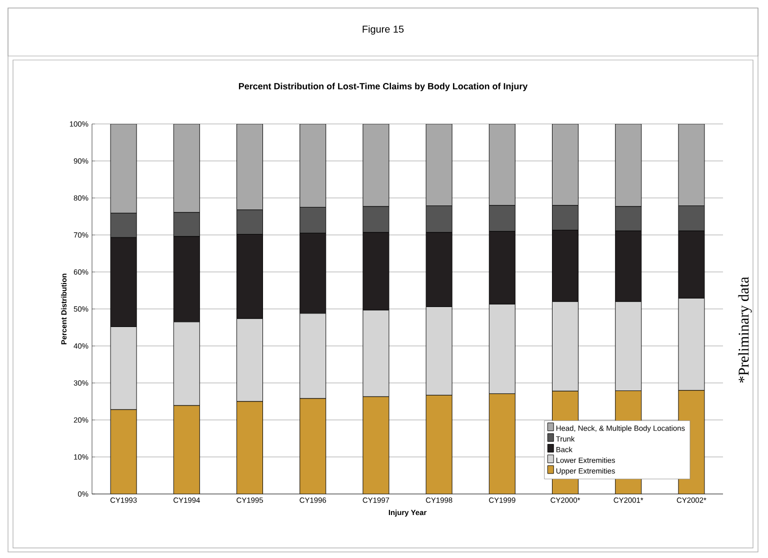 The width and height of the screenshot is (768, 558). What do you see at coordinates (383, 87) in the screenshot?
I see `chart-subtitle: Percent Distribution of Lost-Time Claims by Body Location of Injury` at bounding box center [383, 87].